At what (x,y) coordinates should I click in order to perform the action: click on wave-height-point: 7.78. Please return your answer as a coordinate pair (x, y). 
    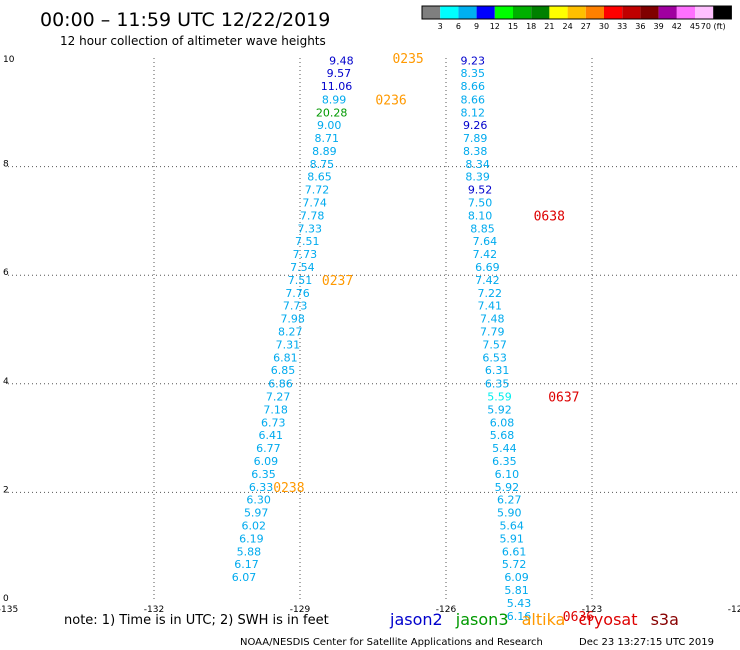
    Looking at the image, I should click on (312, 215).